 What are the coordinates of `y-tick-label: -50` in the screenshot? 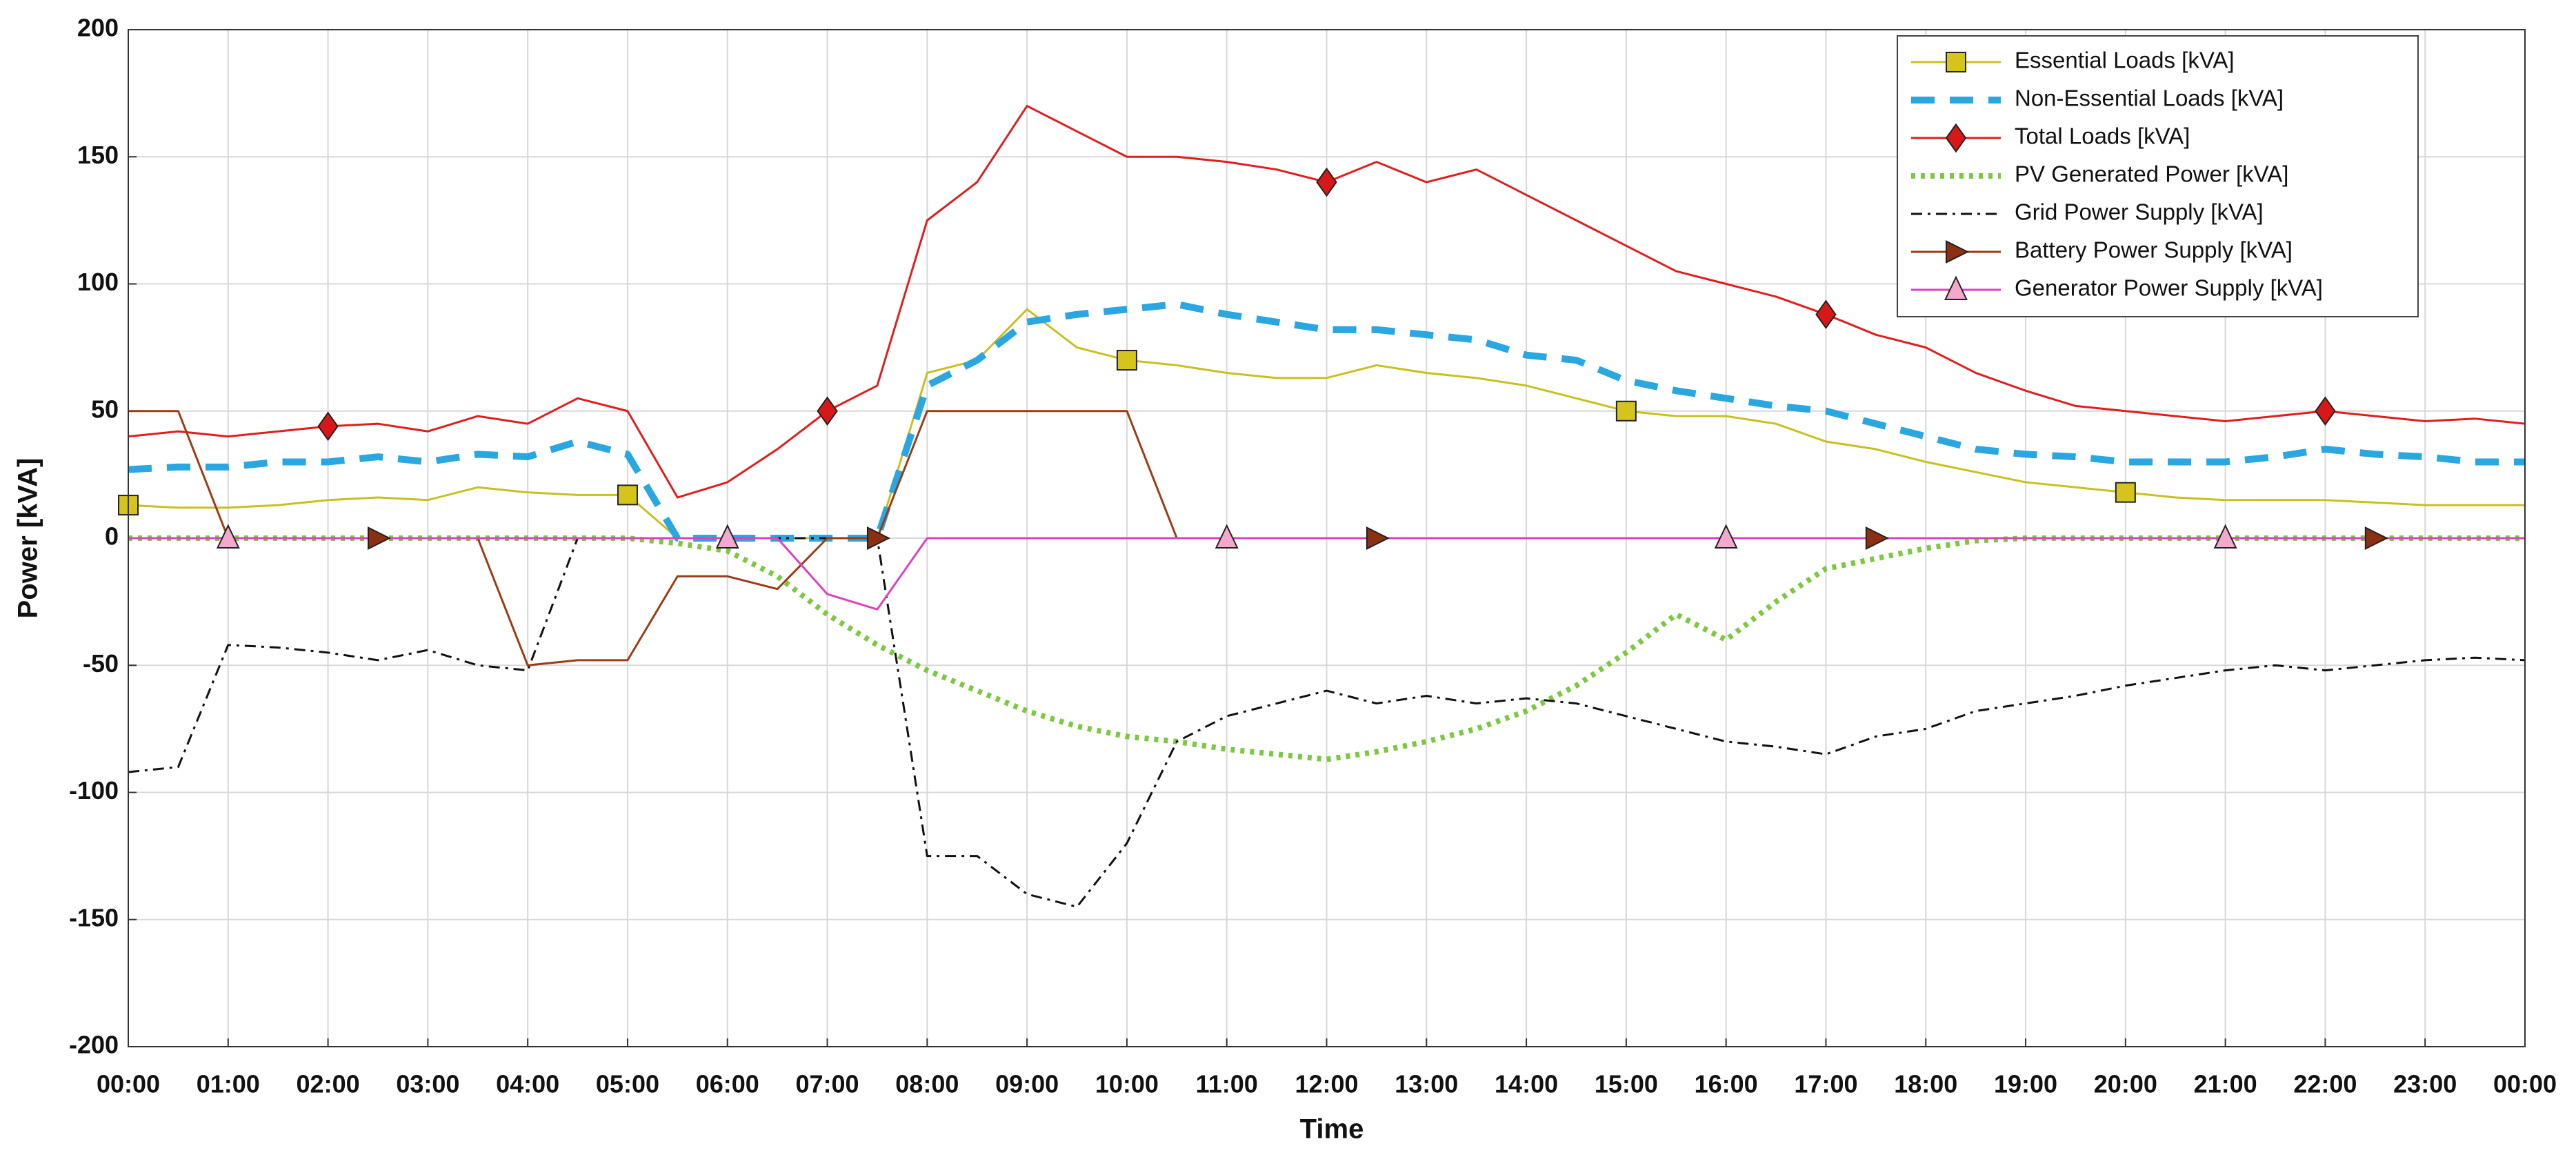 It's located at (101, 663).